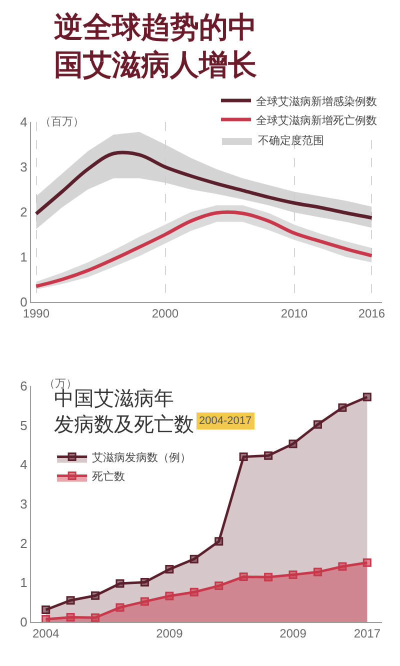  Describe the element at coordinates (109, 477) in the screenshot. I see `legend-label: 死亡数` at that location.